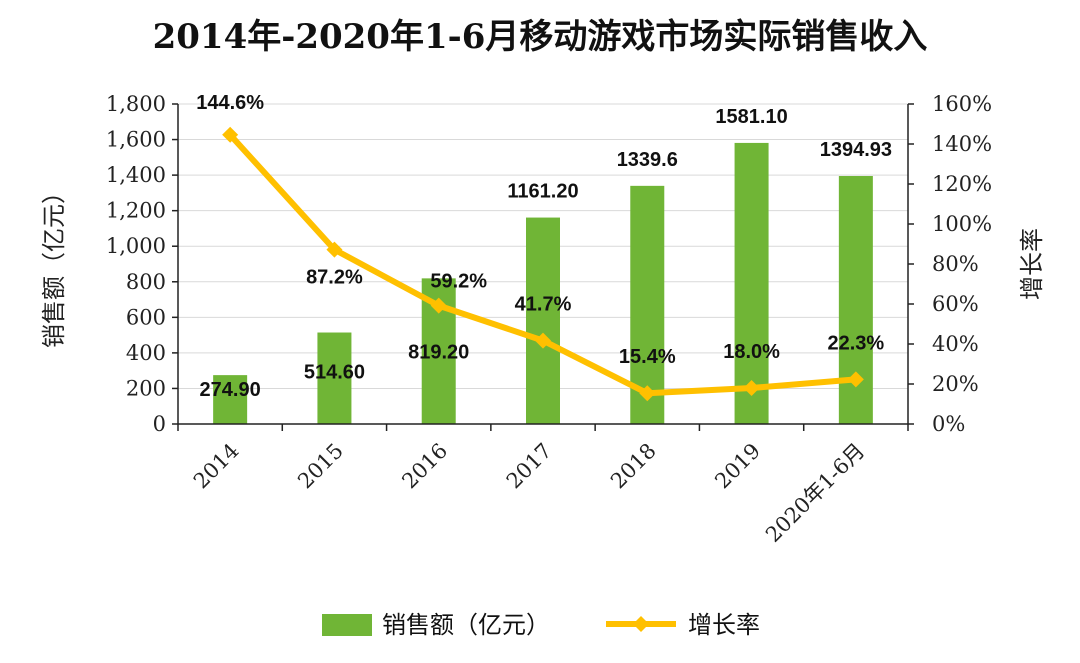  Describe the element at coordinates (962, 144) in the screenshot. I see `y2-axis-tick-label: 140%` at that location.